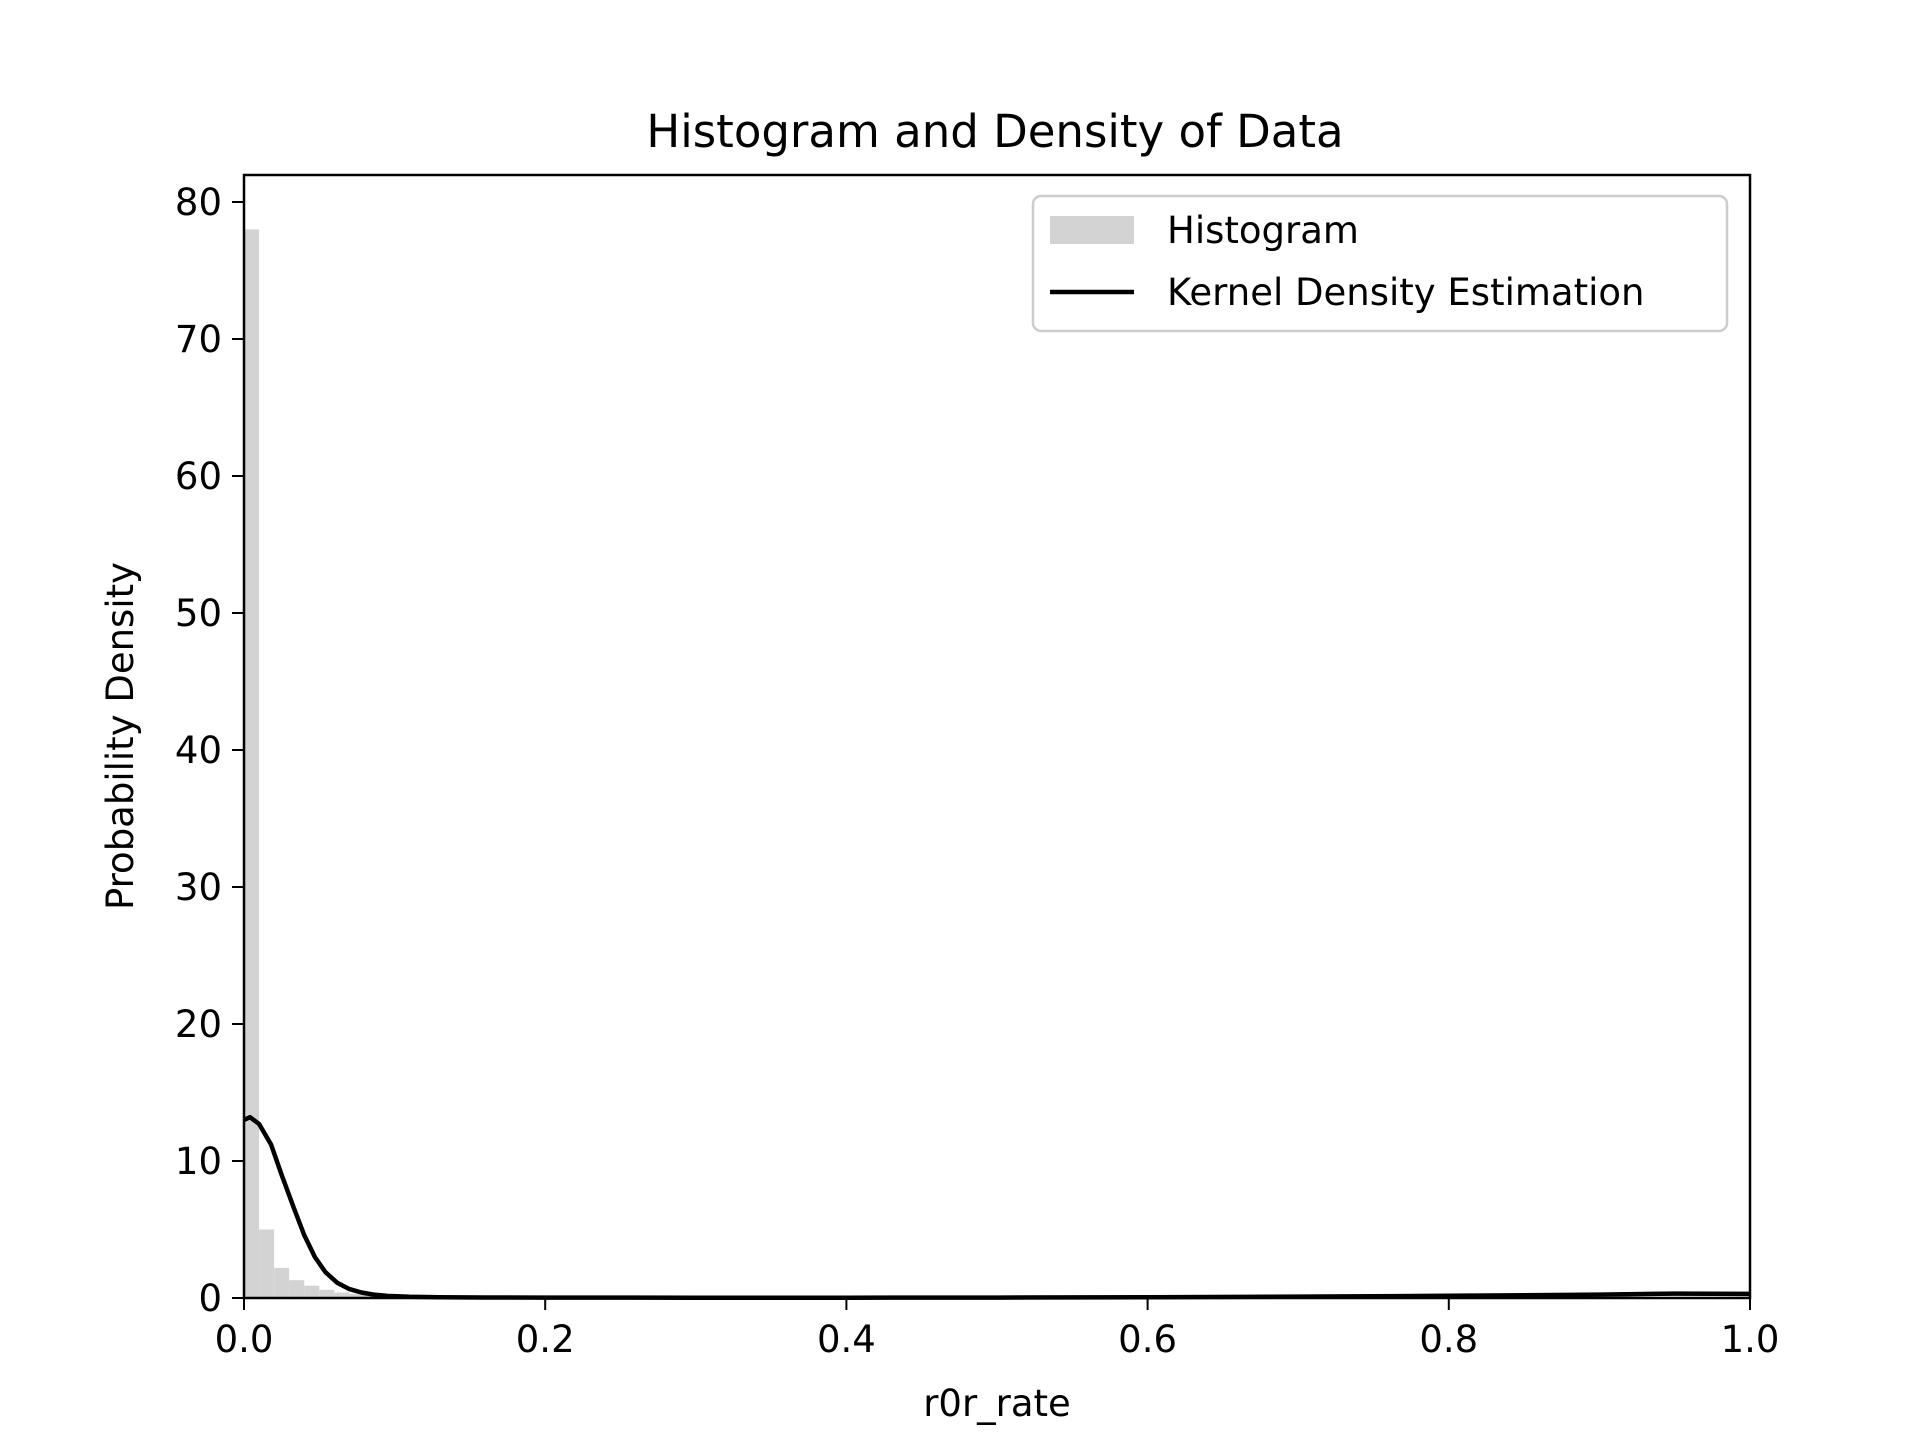  I want to click on y-axis-label: Probability Density, so click(120, 736).